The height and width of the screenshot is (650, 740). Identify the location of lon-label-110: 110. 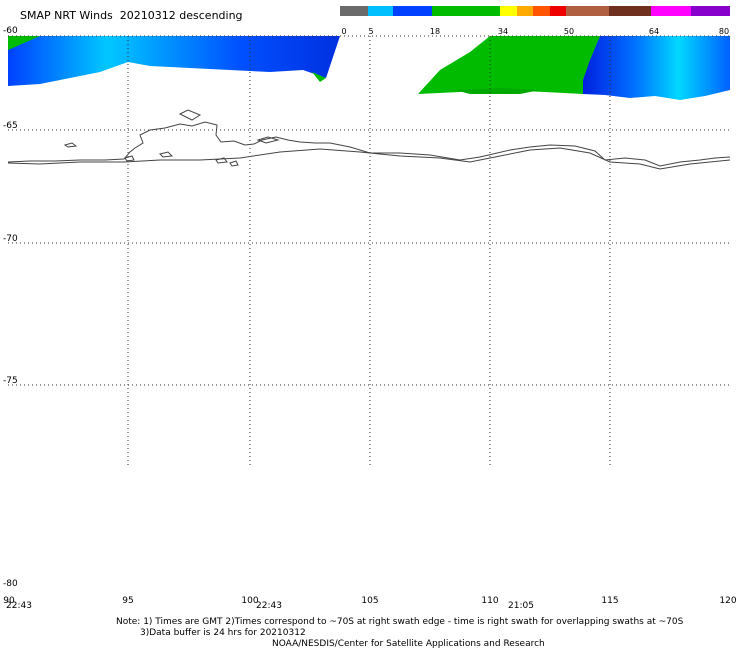
(490, 601).